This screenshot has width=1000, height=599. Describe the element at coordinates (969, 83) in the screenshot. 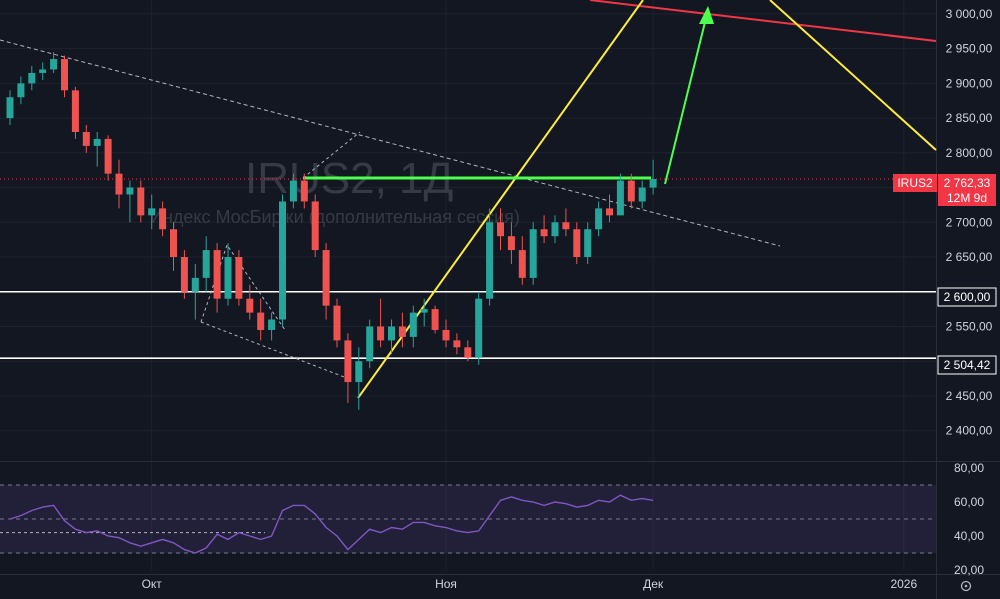

I see `price-tick-label: 2 900,00` at that location.